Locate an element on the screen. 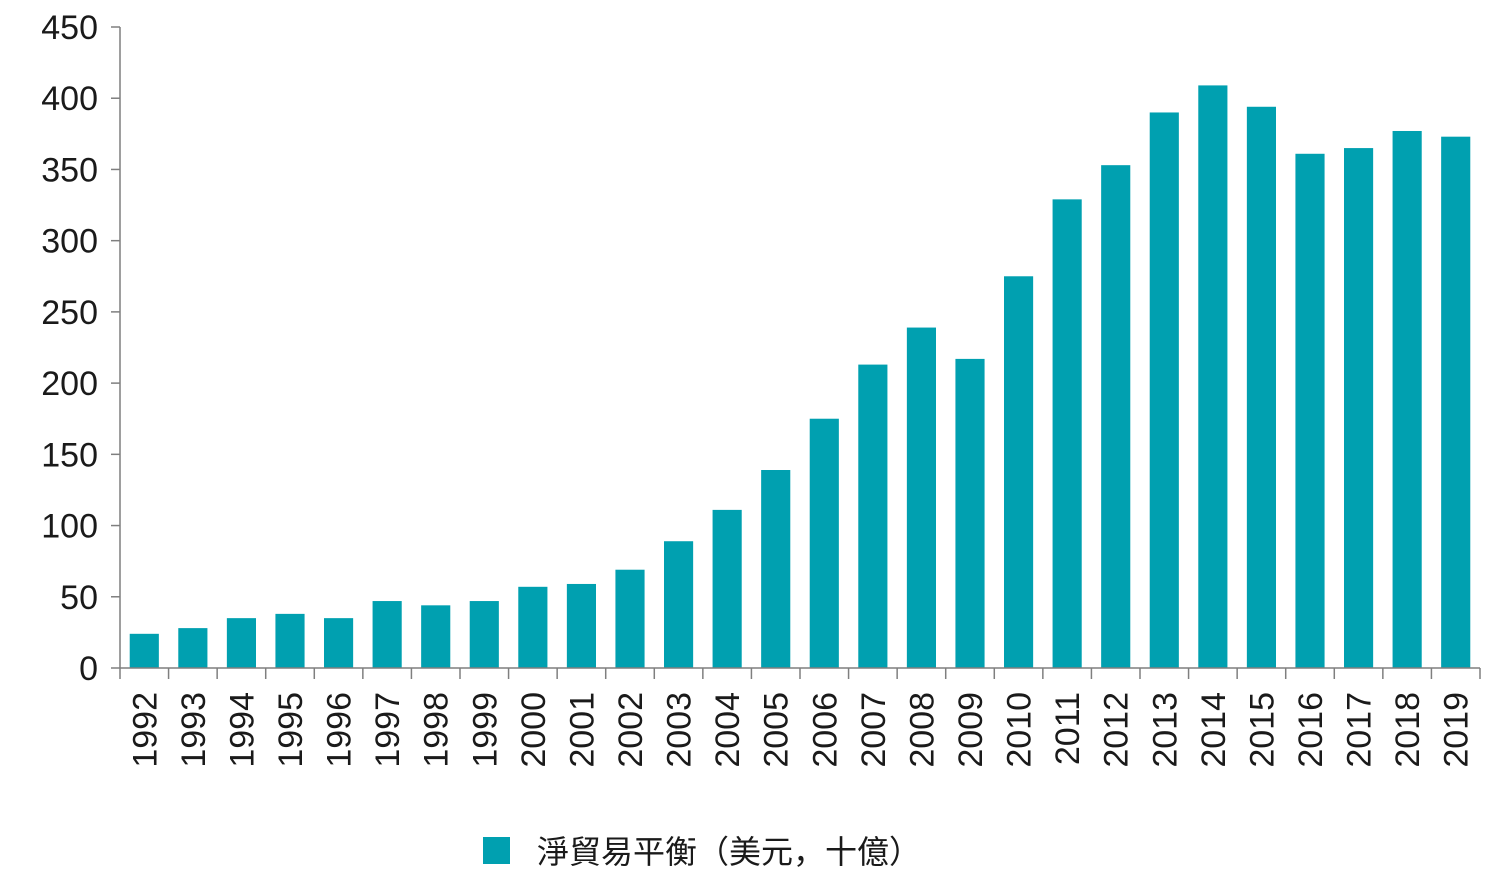 Image resolution: width=1504 pixels, height=896 pixels. x-tick-label: 2017 is located at coordinates (1360, 730).